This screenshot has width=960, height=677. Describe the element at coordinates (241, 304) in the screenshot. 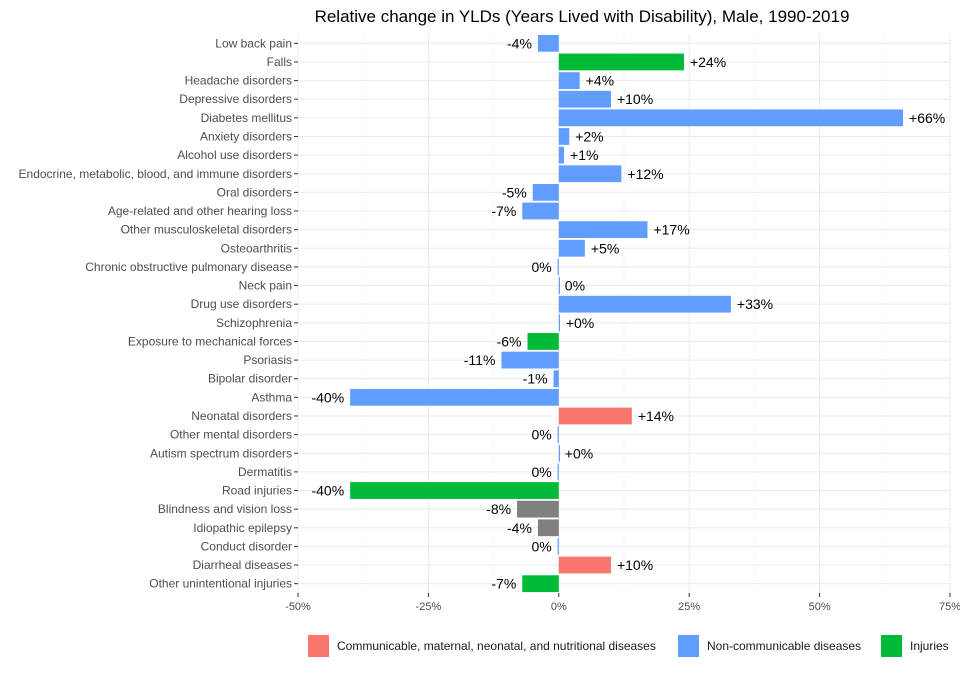

I see `category-label: Drug use disorders` at that location.